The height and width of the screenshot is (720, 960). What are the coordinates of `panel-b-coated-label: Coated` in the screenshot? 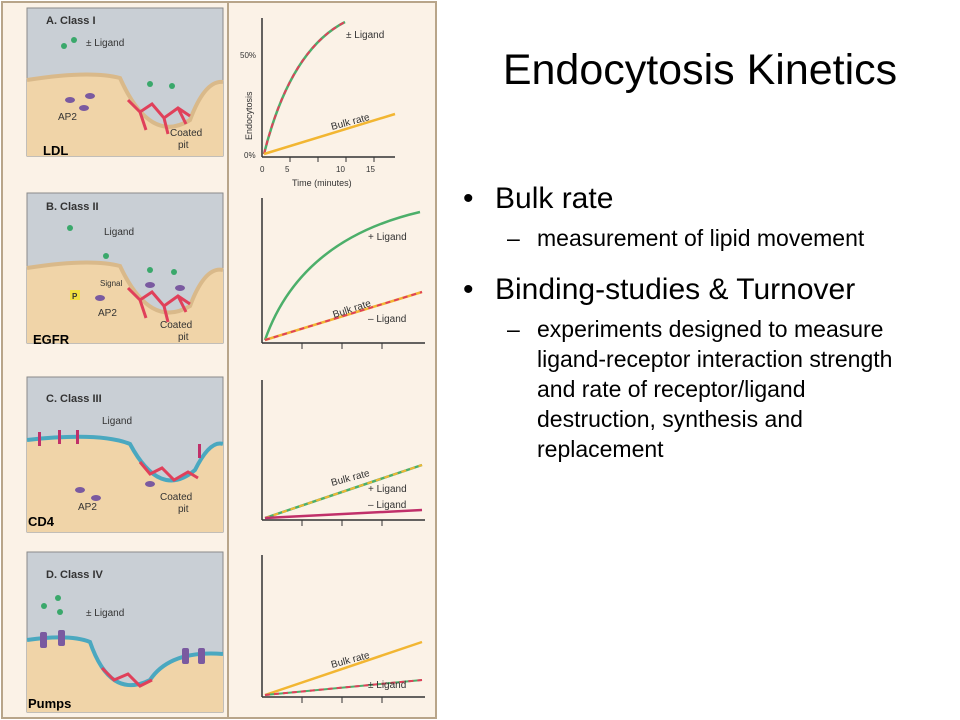 It's located at (176, 325).